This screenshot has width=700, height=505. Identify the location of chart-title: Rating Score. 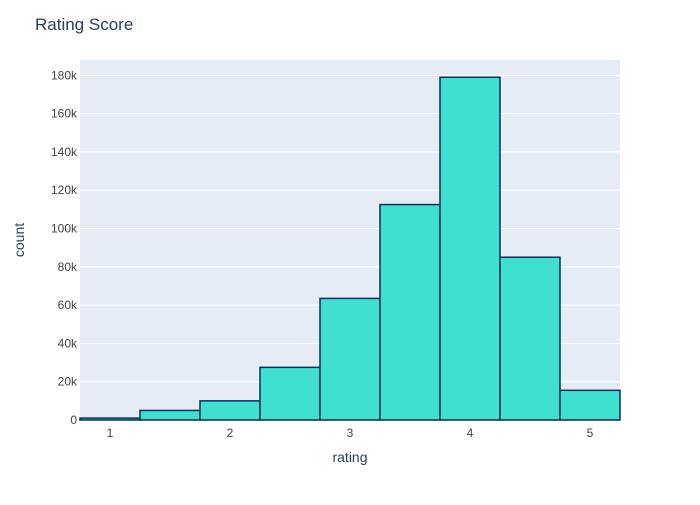
(84, 24).